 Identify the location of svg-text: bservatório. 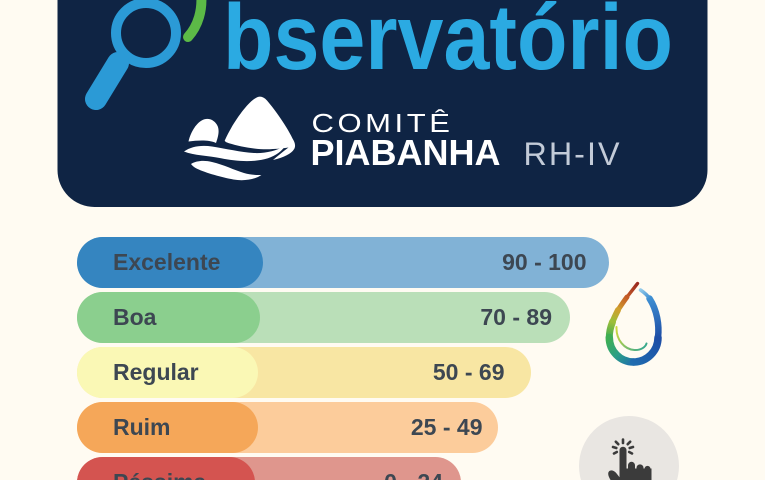
(448, 44).